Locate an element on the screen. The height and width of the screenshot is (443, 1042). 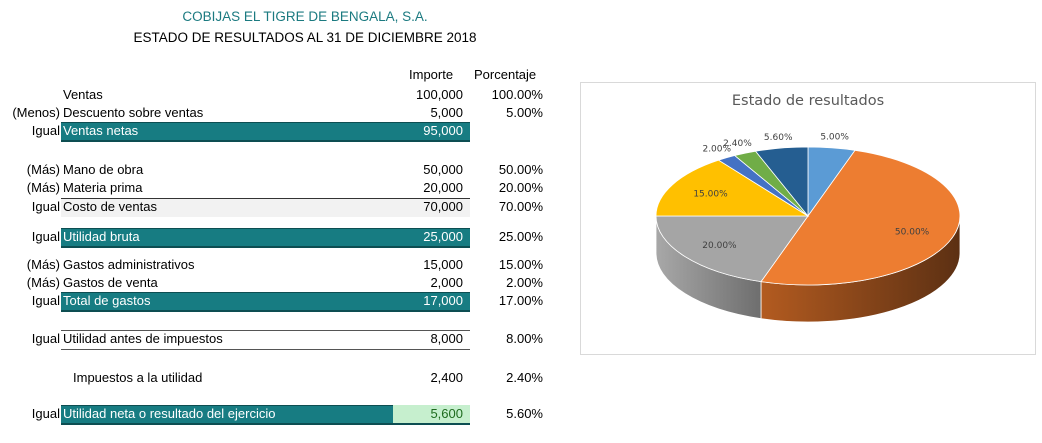
row-percent: 25.00% is located at coordinates (520, 236).